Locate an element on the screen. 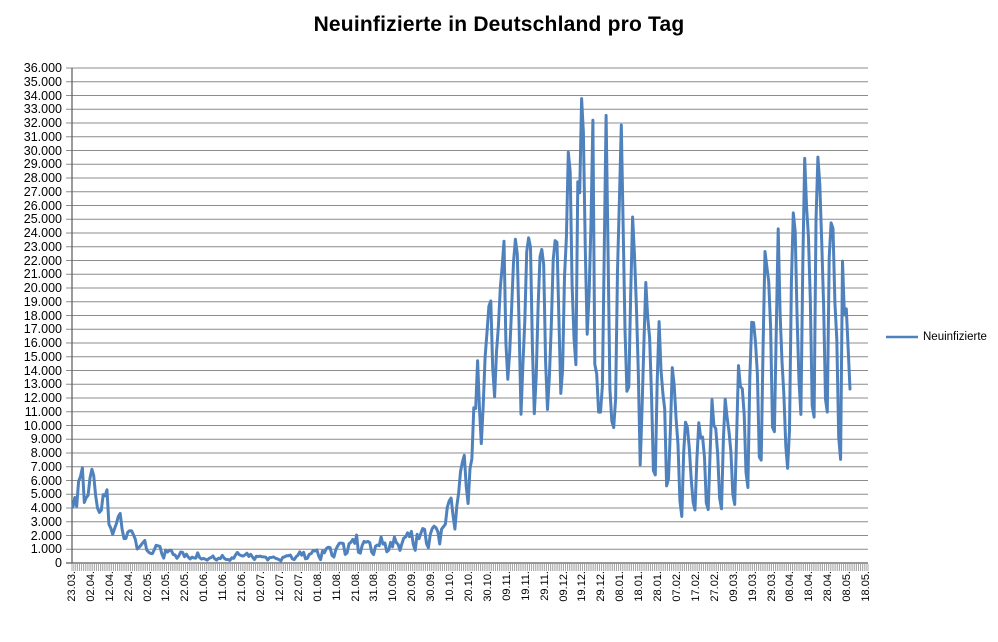  y-axis-tick-label: 15.000 is located at coordinates (42, 356).